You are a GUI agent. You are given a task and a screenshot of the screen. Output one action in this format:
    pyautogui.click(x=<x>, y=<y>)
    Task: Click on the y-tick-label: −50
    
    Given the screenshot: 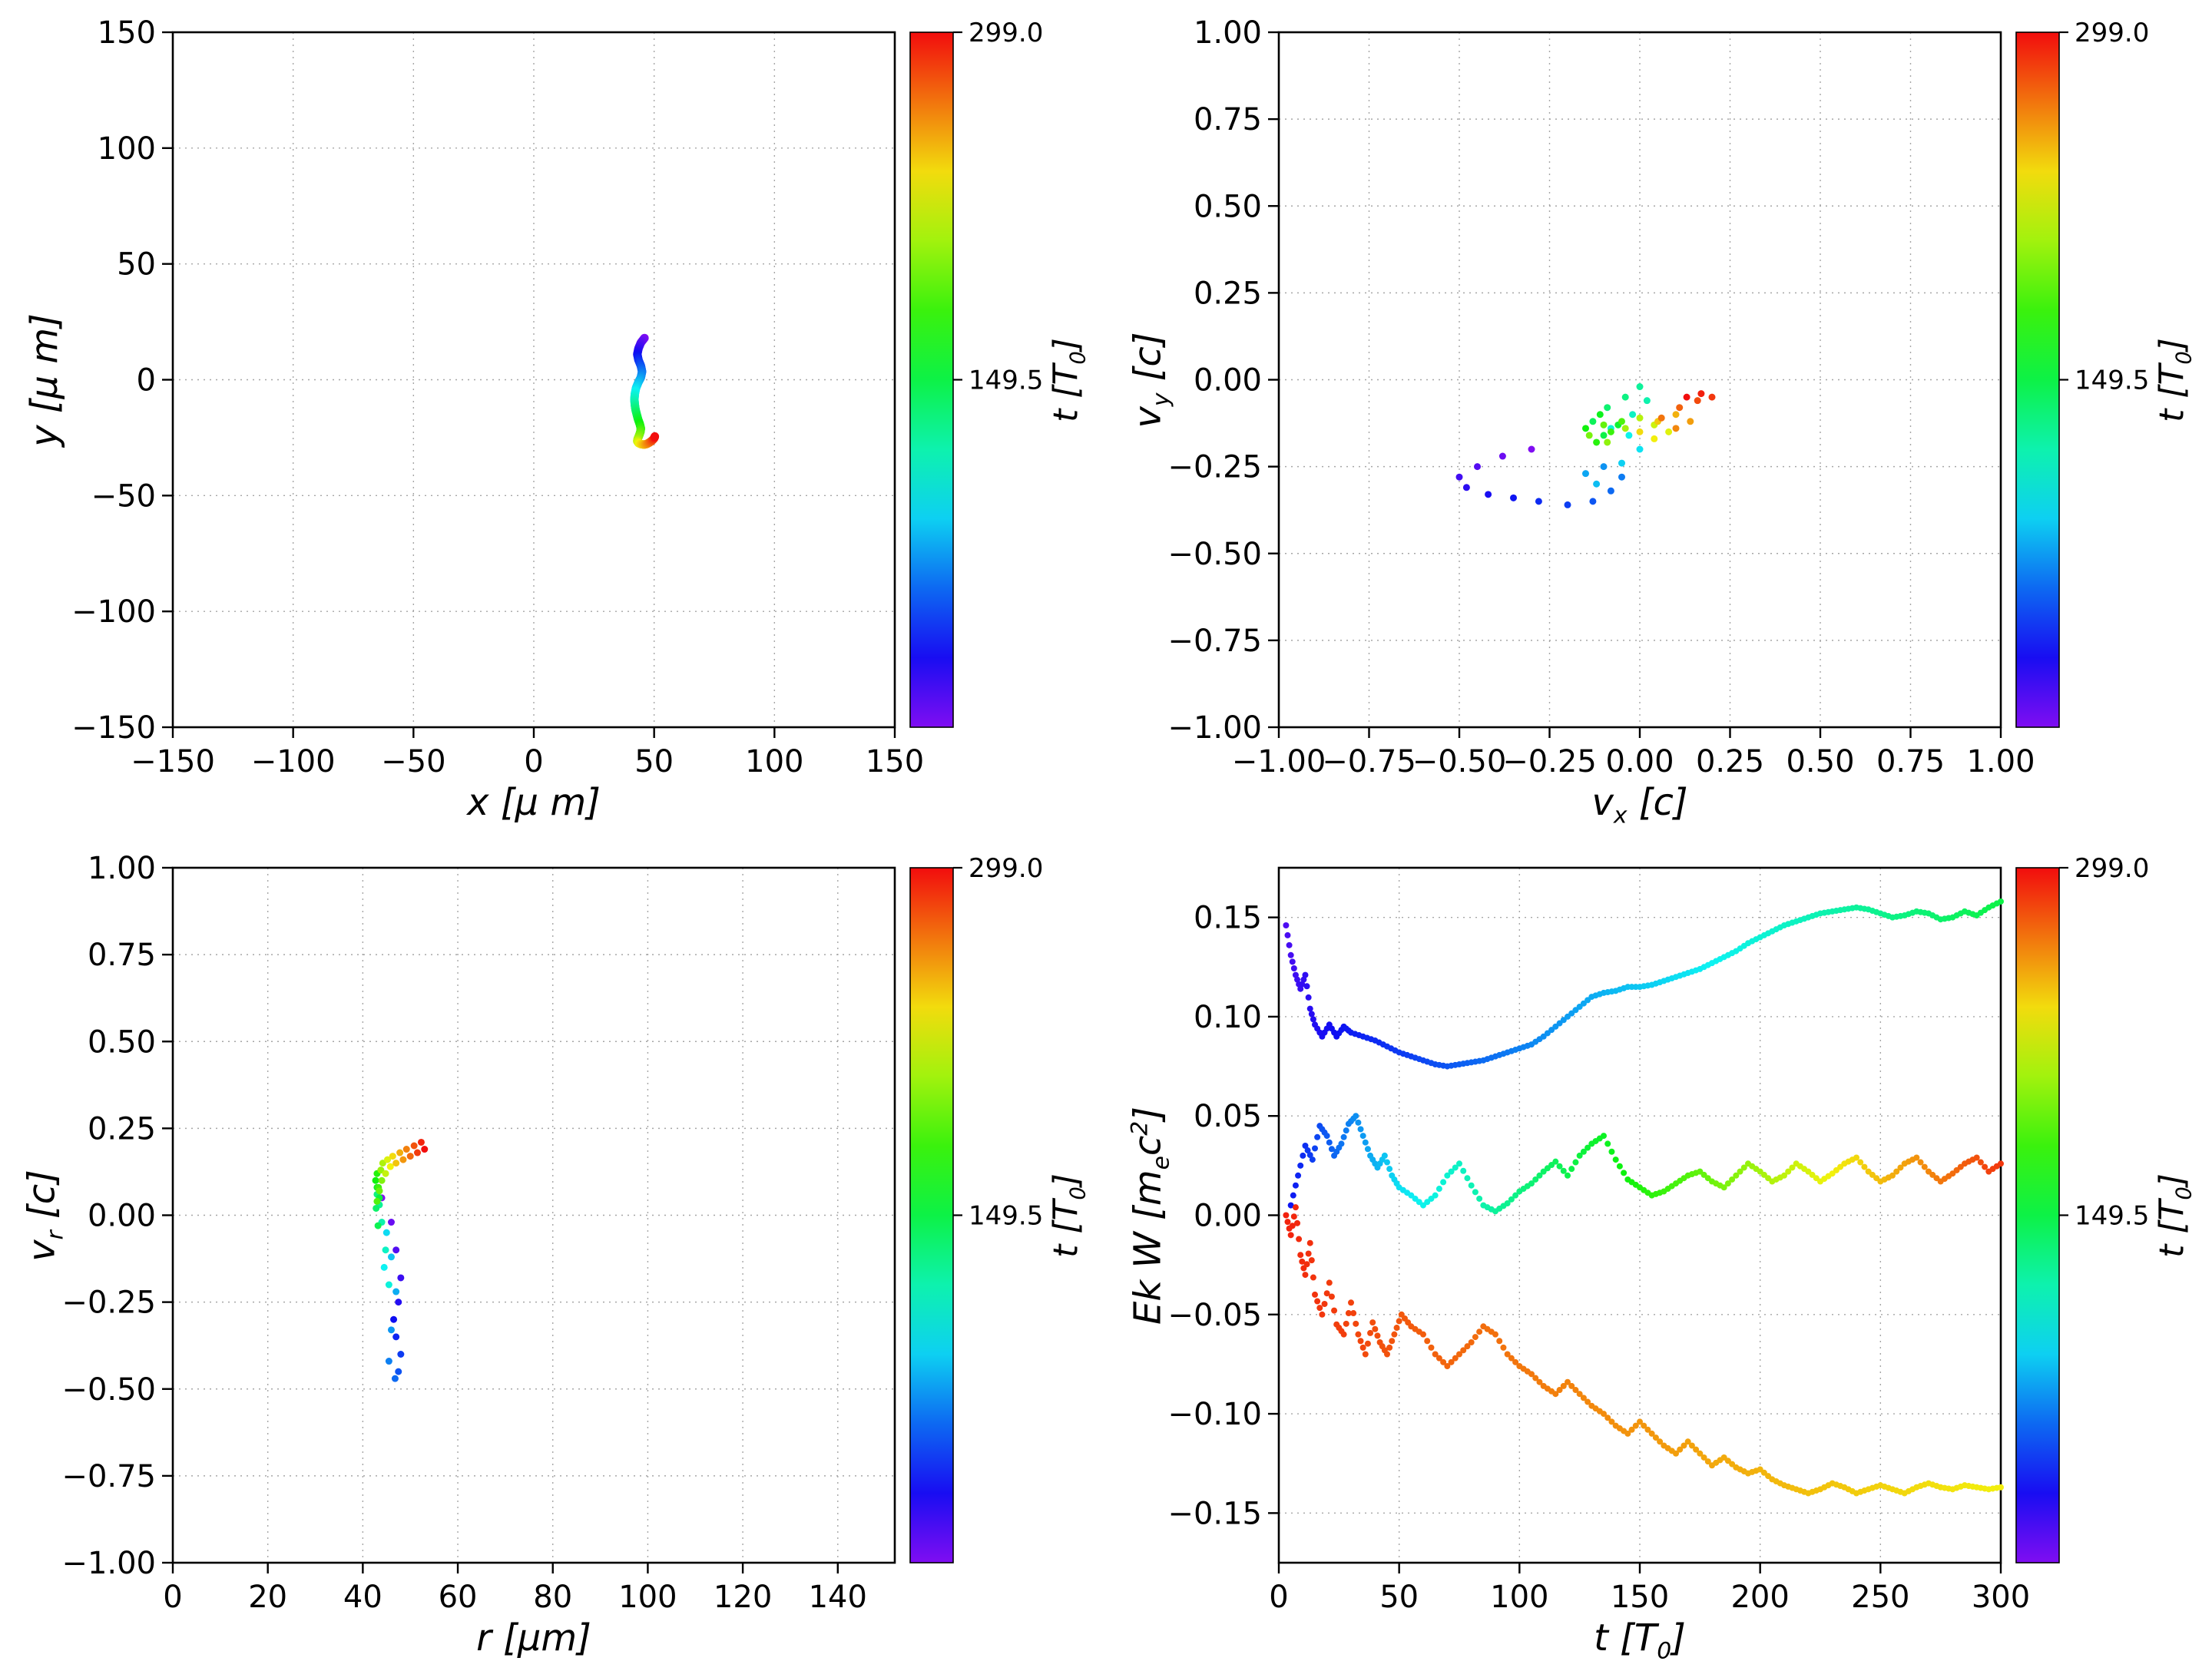 What is the action you would take?
    pyautogui.click(x=124, y=496)
    